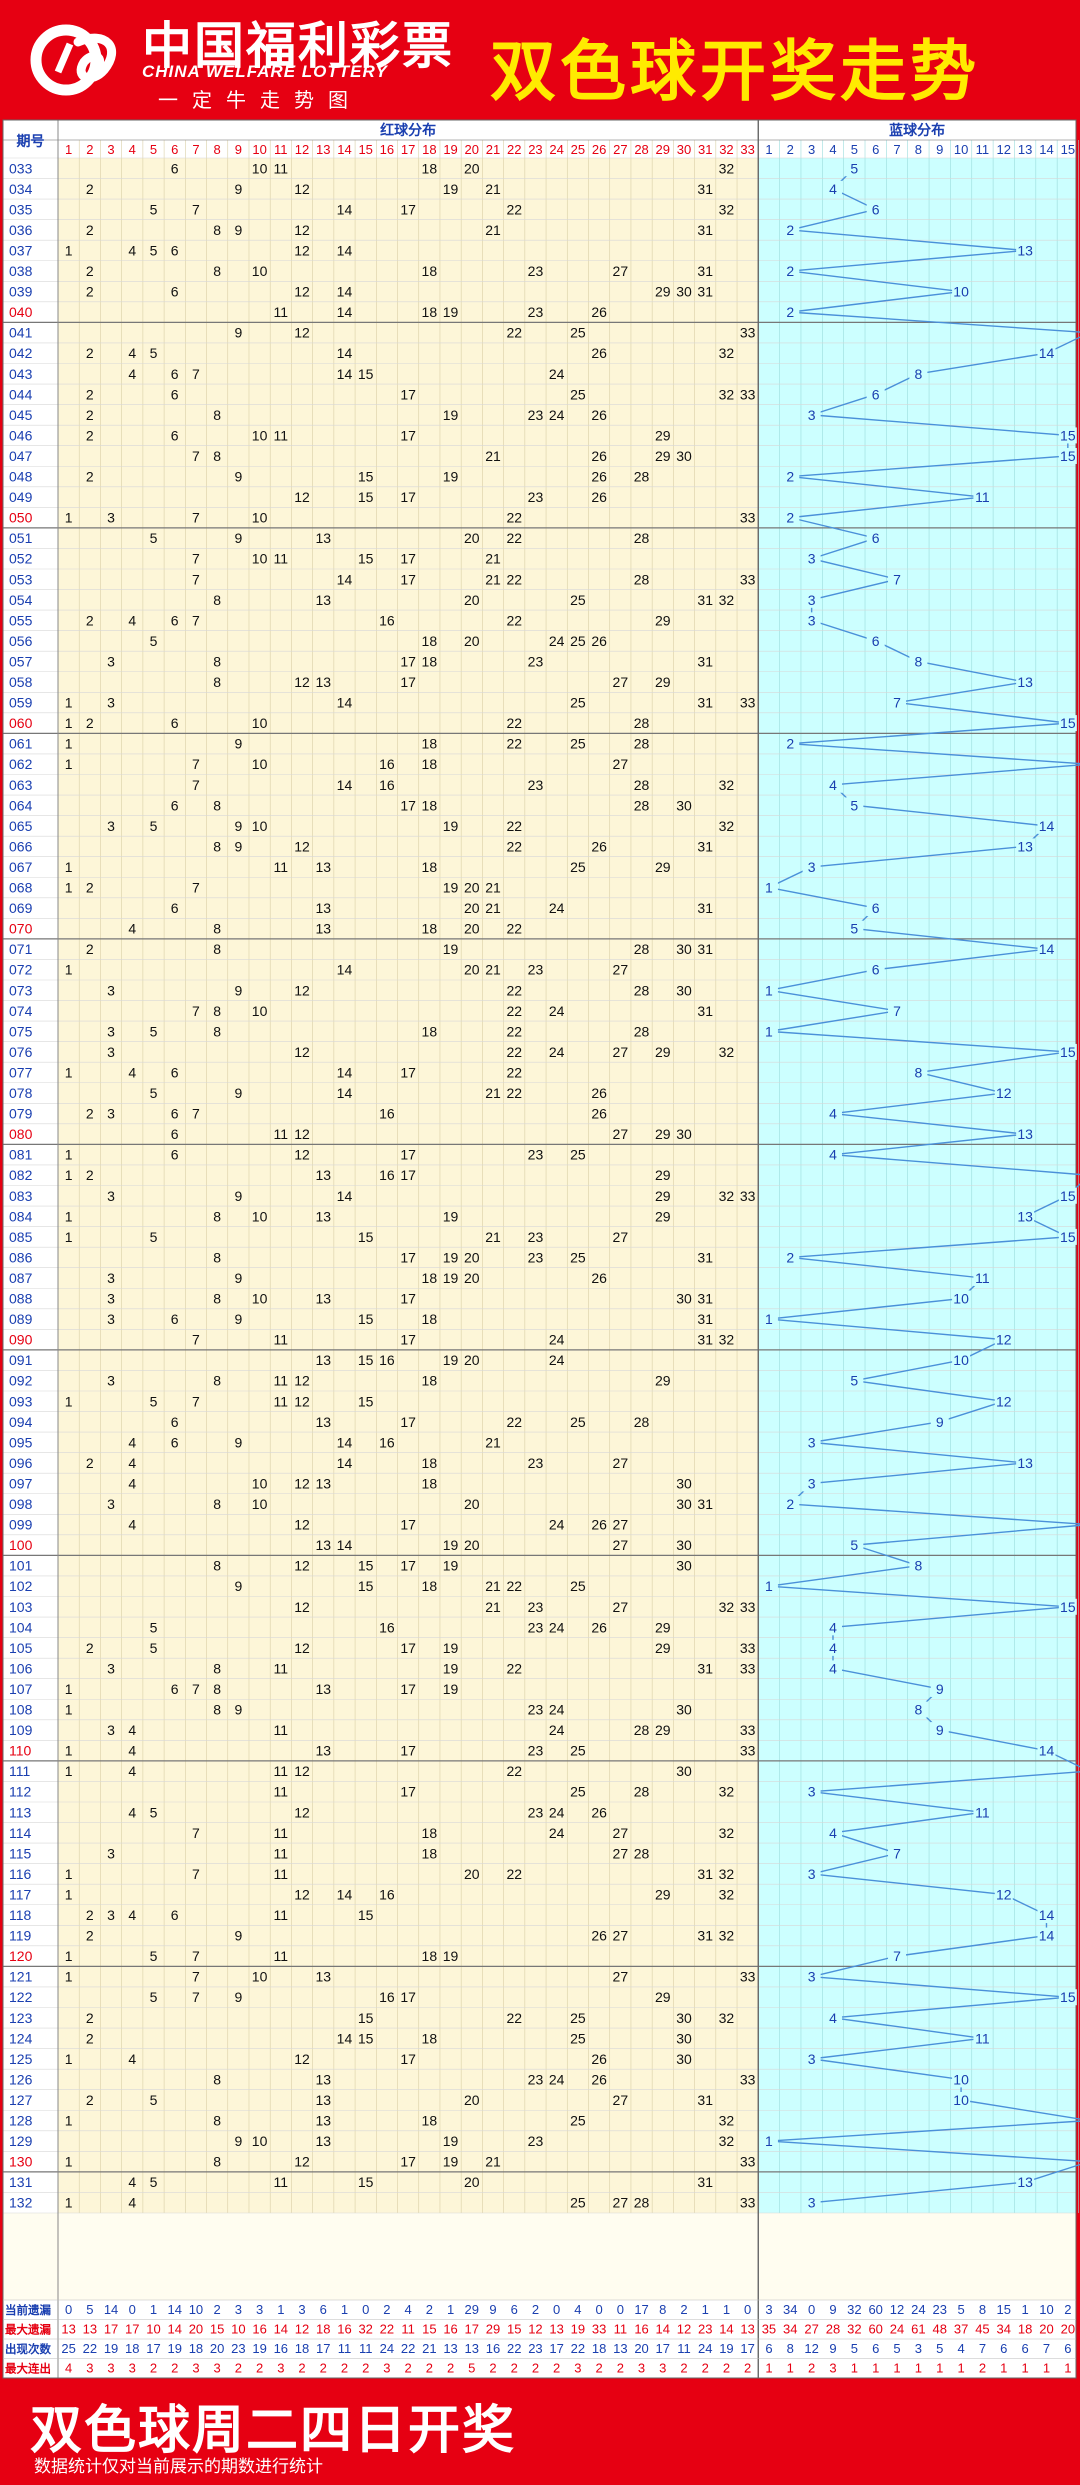 This screenshot has width=1080, height=2485. What do you see at coordinates (21, 230) in the screenshot?
I see `issue-number: 036` at bounding box center [21, 230].